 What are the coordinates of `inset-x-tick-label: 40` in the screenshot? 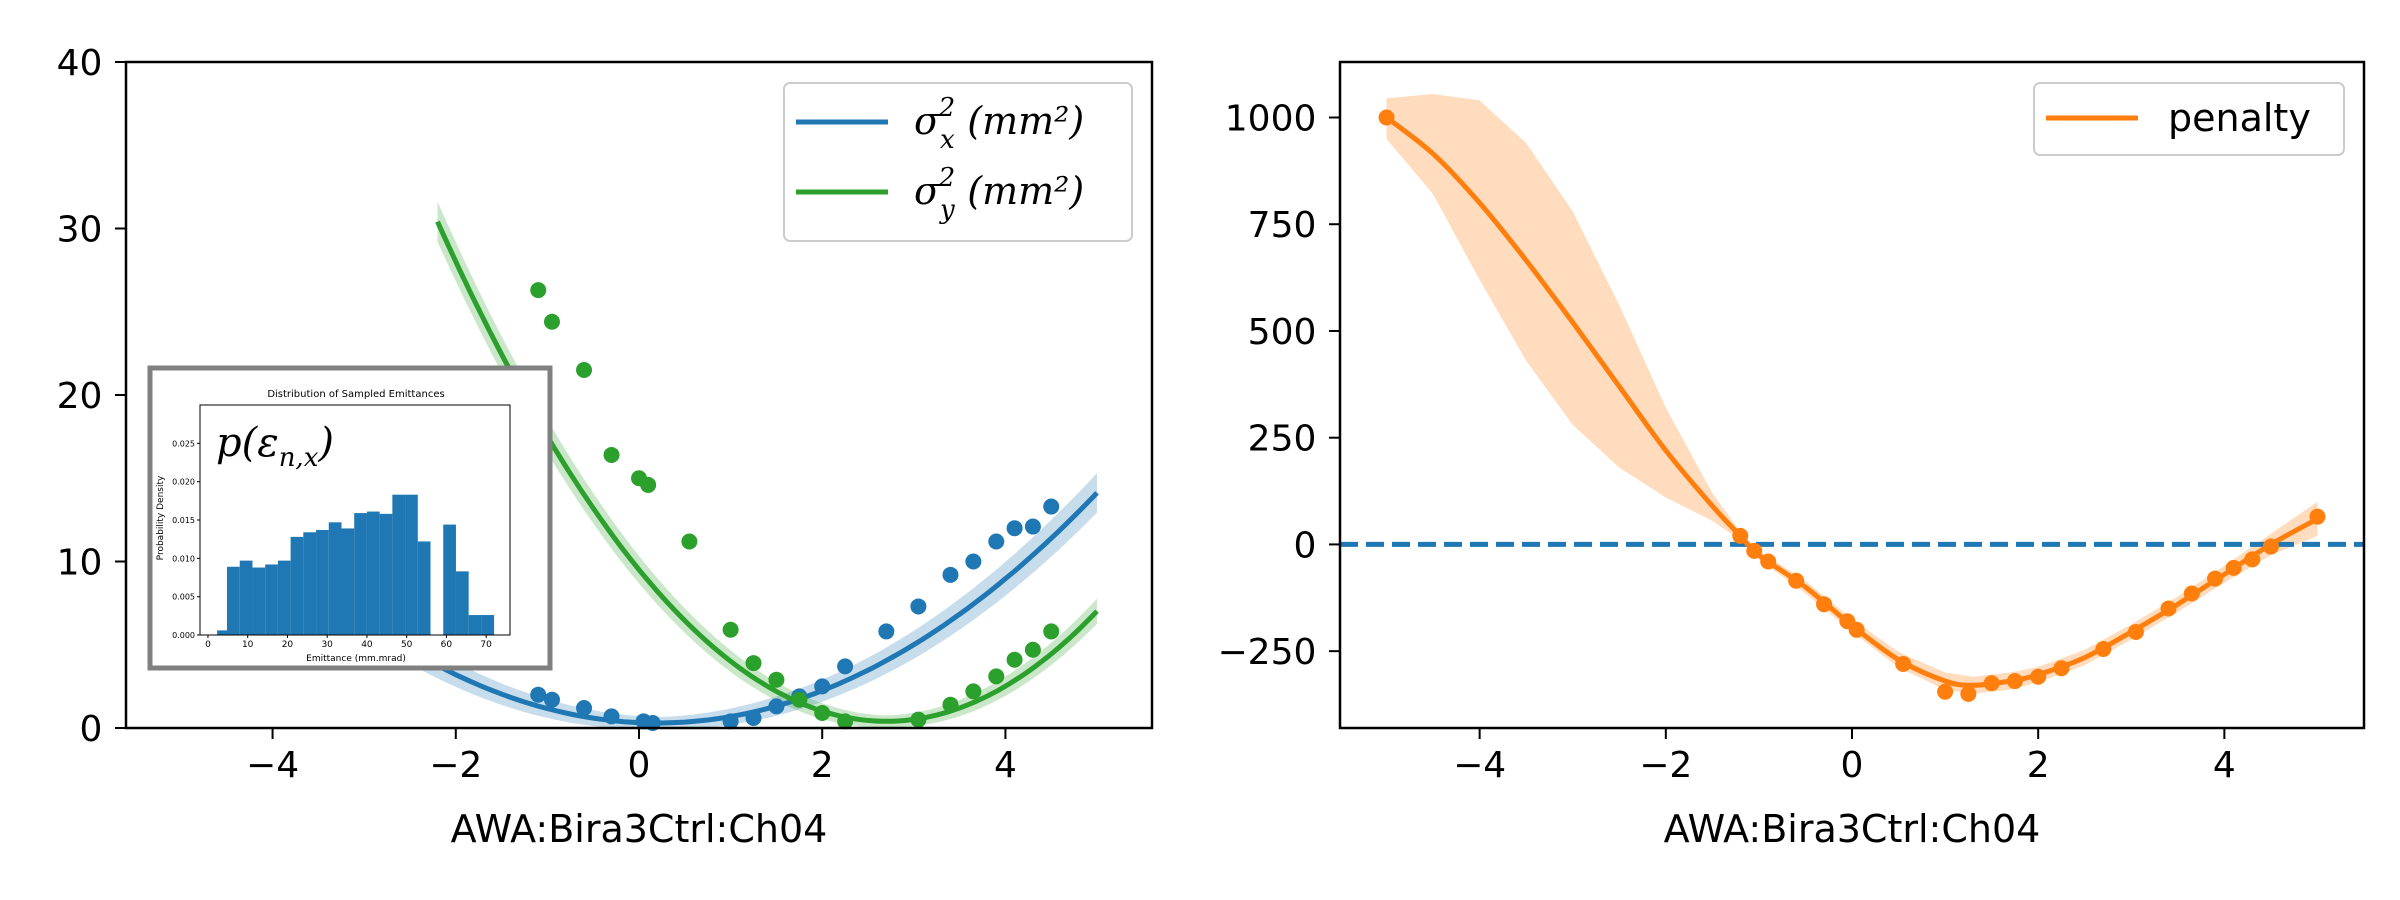 It's located at (367, 645).